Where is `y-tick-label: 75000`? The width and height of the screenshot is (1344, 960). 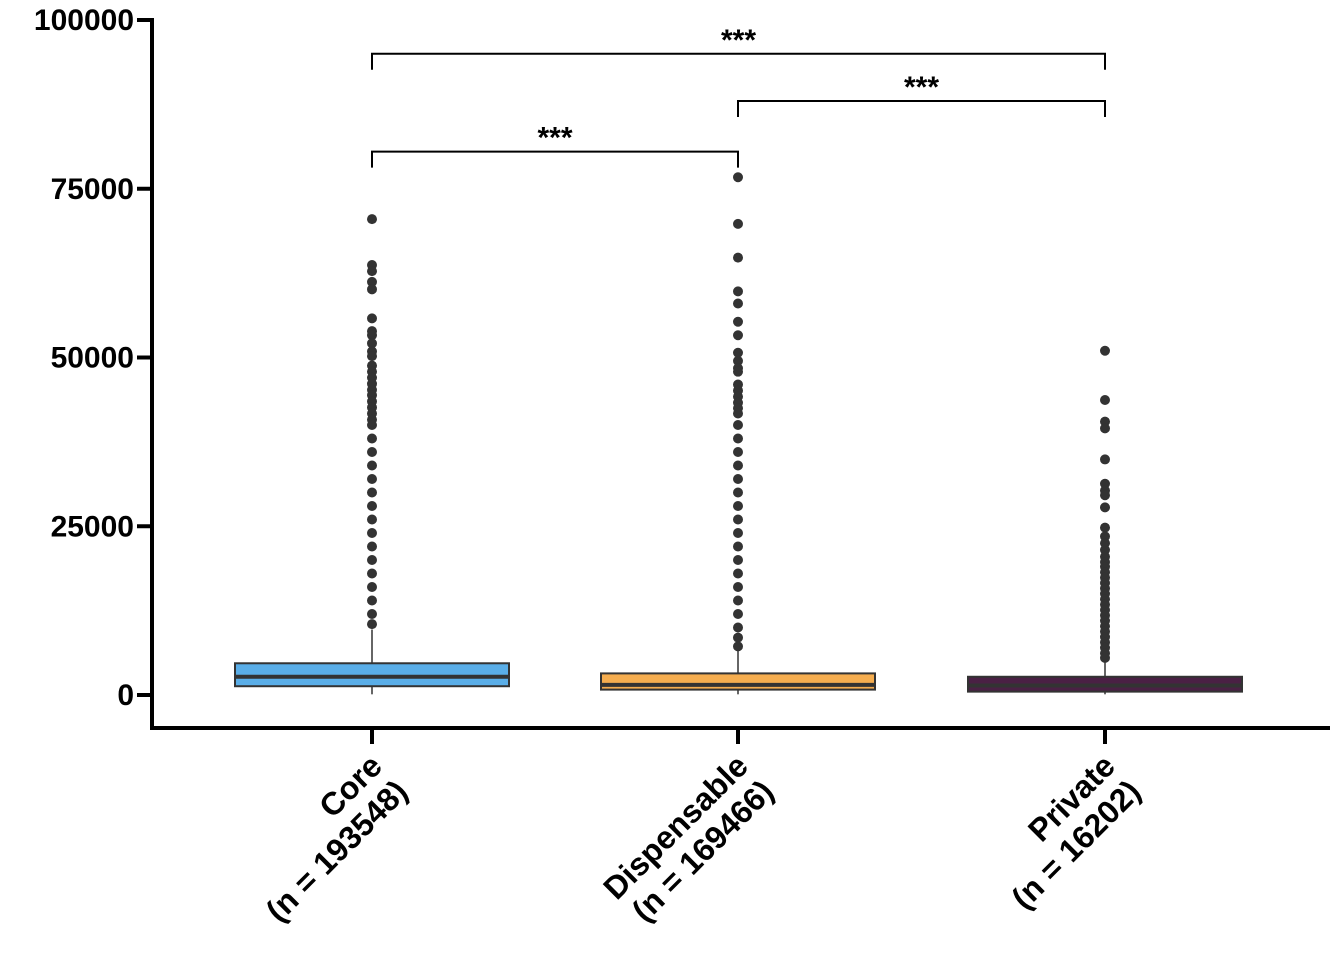 y-tick-label: 75000 is located at coordinates (92, 189).